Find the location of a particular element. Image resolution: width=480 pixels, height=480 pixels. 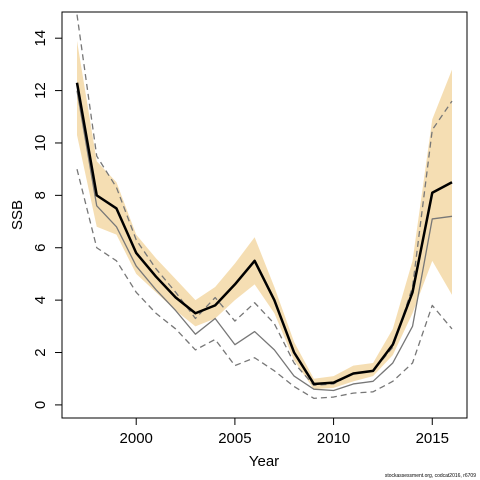

y-tick-label: 2 is located at coordinates (40, 352).